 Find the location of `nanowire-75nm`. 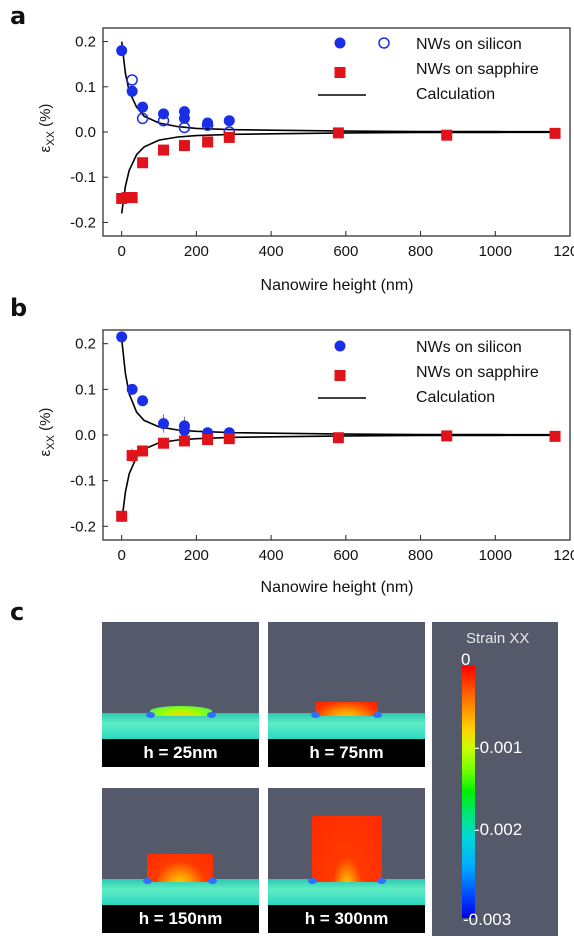

nanowire-75nm is located at coordinates (346, 709).